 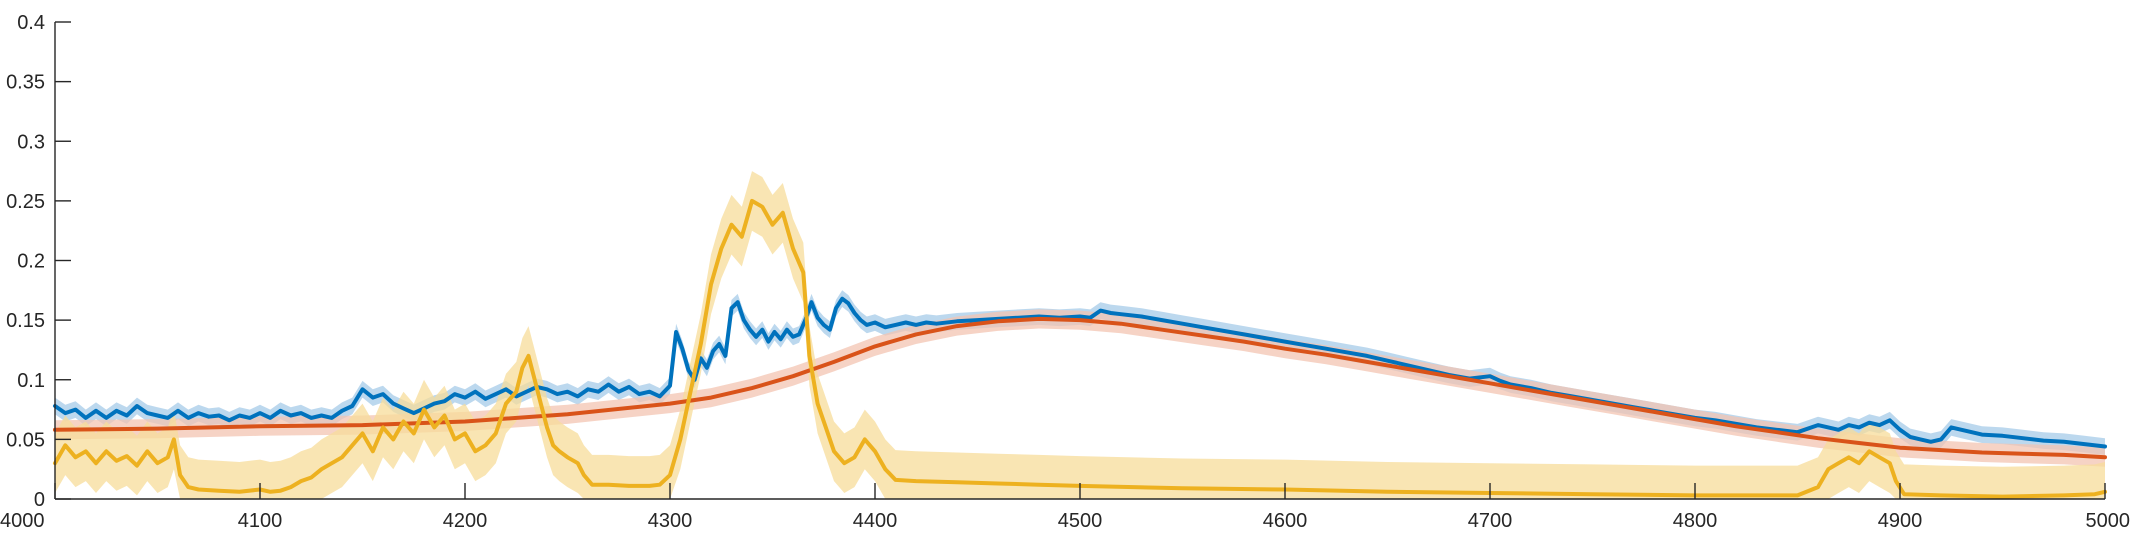 What do you see at coordinates (465, 521) in the screenshot?
I see `x-tick-label: 4200` at bounding box center [465, 521].